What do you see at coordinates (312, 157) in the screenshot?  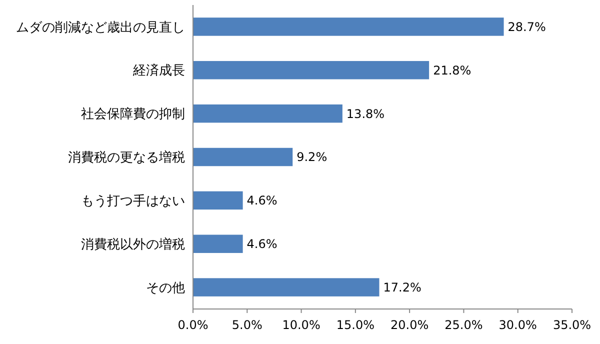 I see `data-label: 9.2%` at bounding box center [312, 157].